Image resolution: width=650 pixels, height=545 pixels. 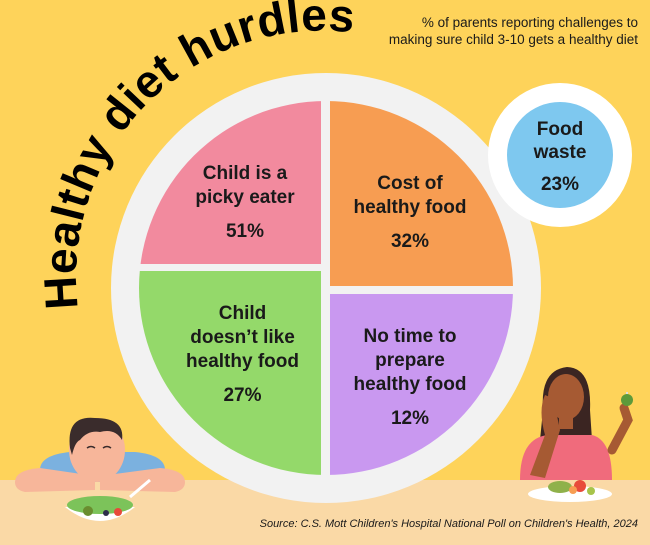 I want to click on girl-illustration, so click(x=576, y=434).